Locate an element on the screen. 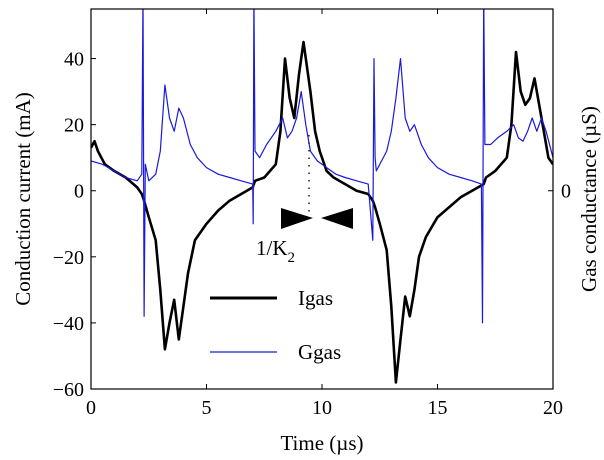 The image size is (604, 460). x-tick-label: 10 is located at coordinates (322, 408).